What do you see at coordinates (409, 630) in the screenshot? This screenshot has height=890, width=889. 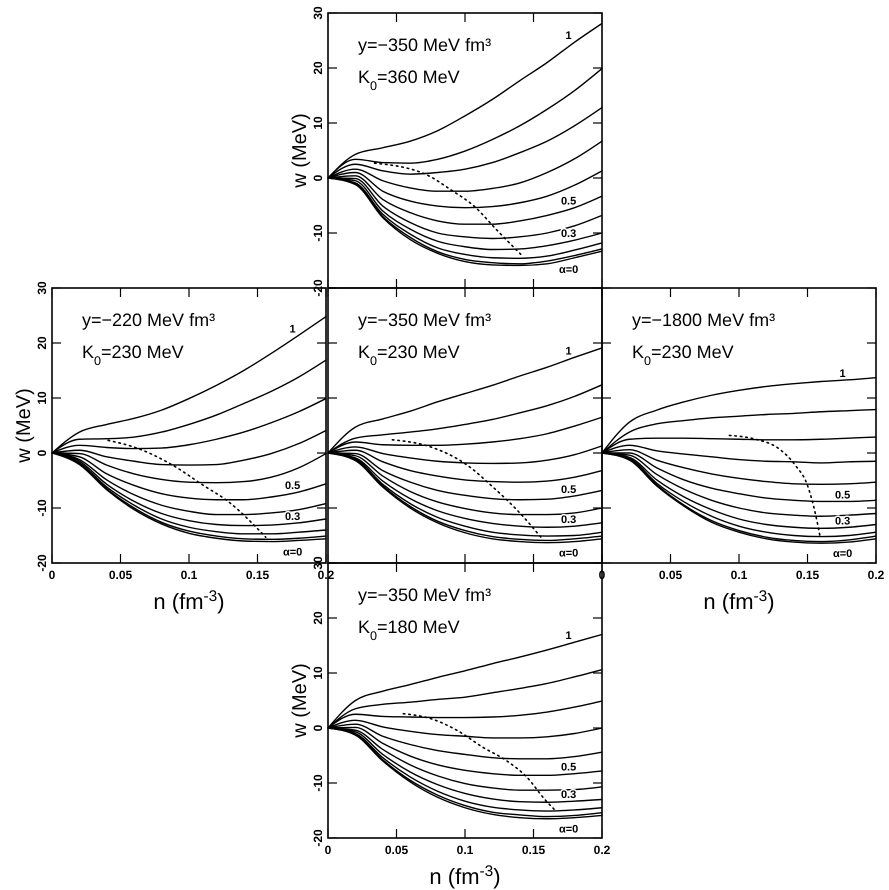 I see `annotation: K$_{0}$=180 MeV` at bounding box center [409, 630].